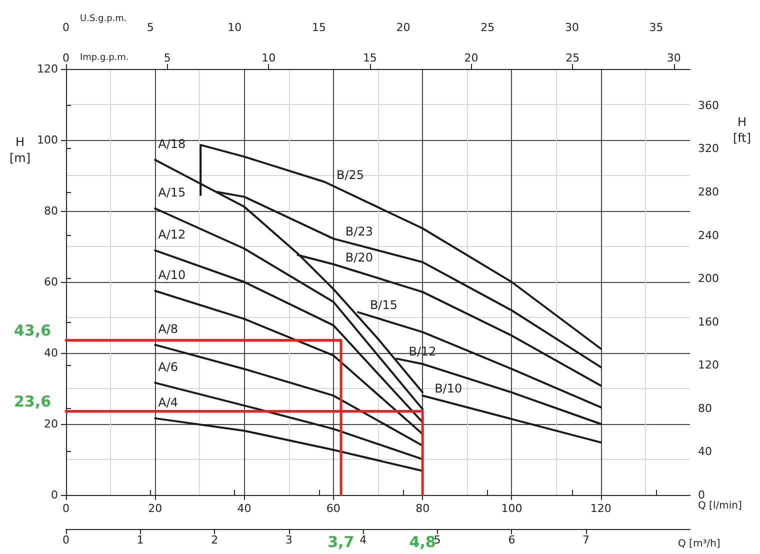  I want to click on x2-tick-label: 10, so click(235, 27).